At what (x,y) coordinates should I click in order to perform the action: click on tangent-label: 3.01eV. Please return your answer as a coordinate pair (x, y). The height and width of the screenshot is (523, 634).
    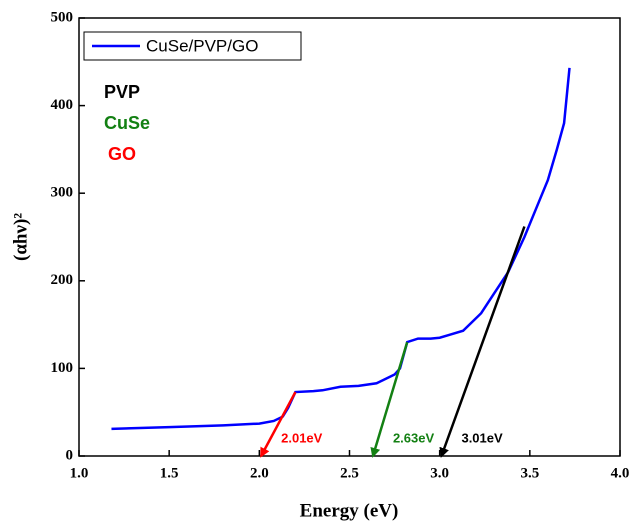
    Looking at the image, I should click on (482, 437).